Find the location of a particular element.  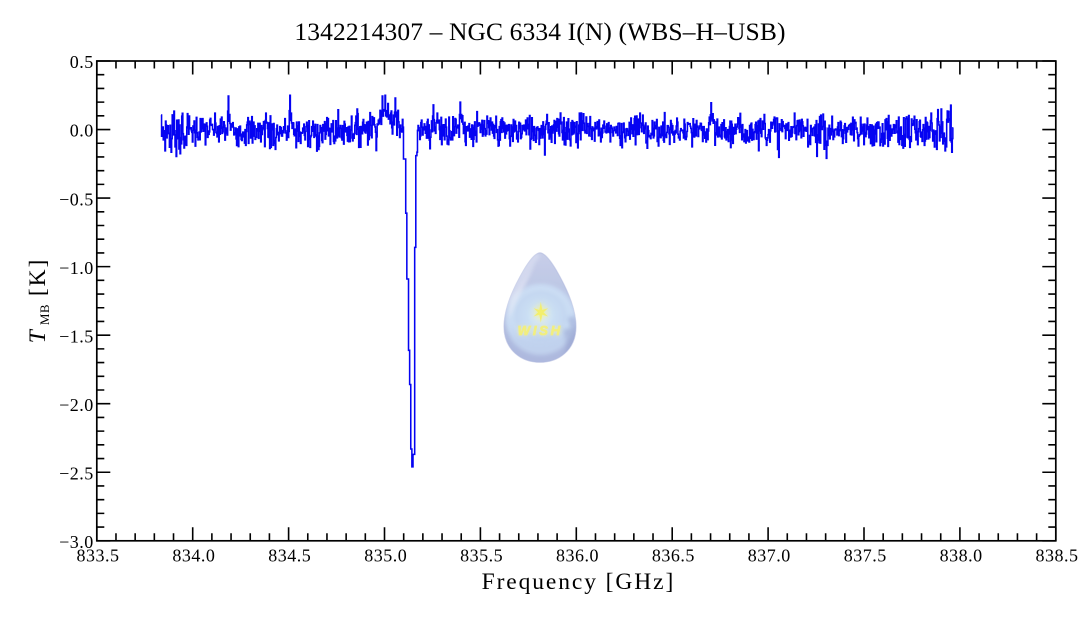

svg-text: 835.5 is located at coordinates (481, 556).